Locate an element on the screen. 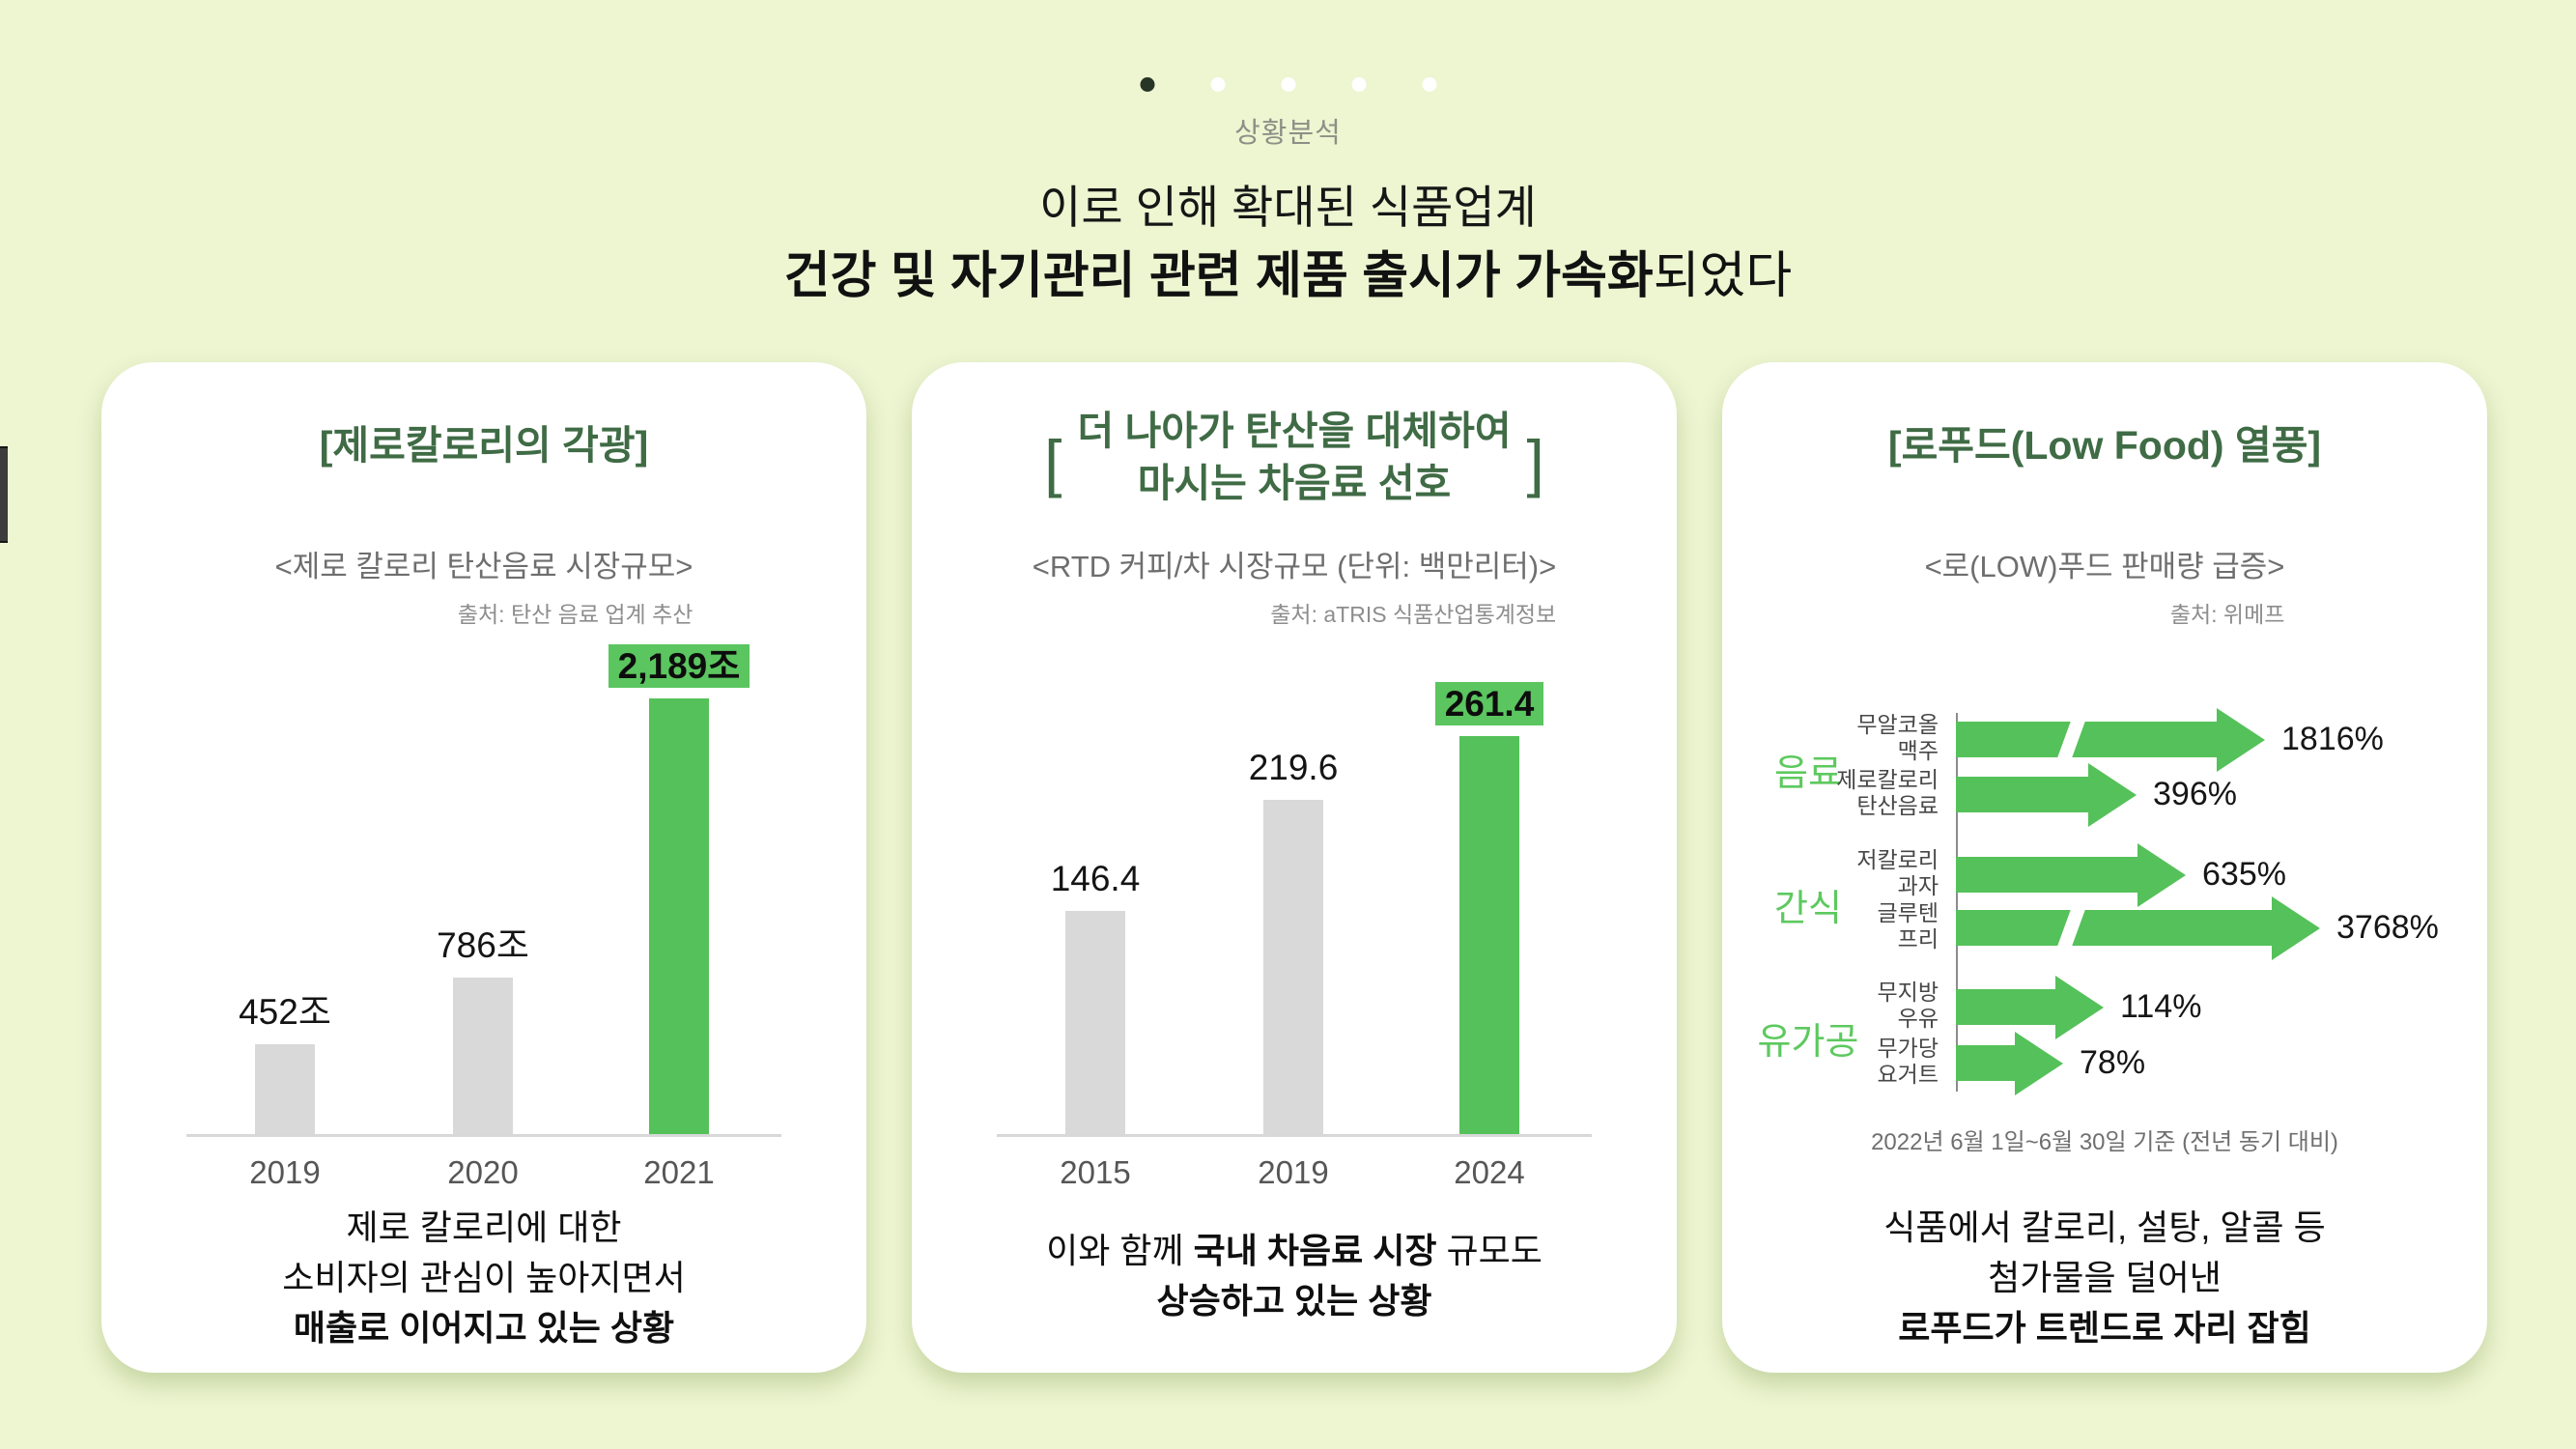  slide-section-label: 상황분석 is located at coordinates (1288, 133).